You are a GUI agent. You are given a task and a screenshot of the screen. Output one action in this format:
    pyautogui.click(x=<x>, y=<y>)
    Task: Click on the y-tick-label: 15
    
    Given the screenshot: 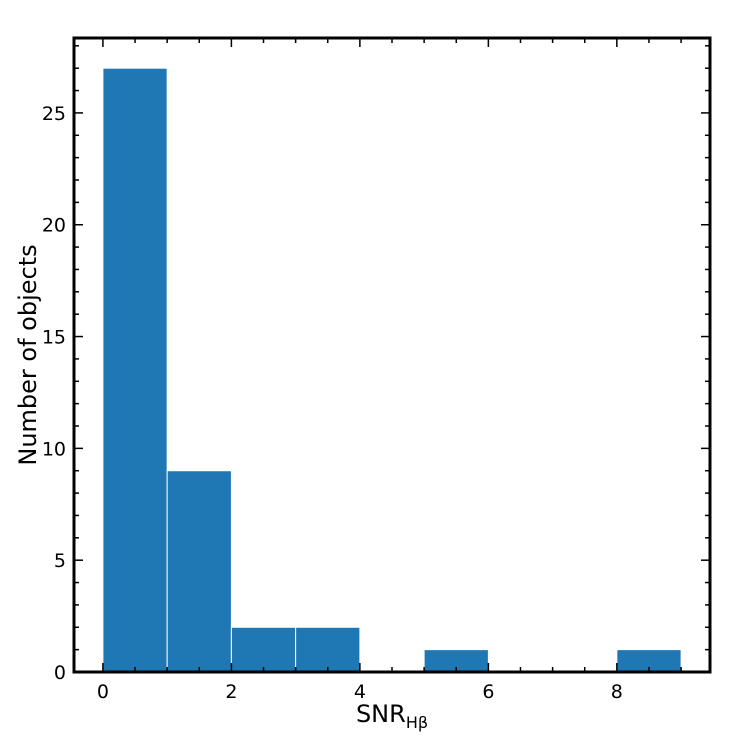 What is the action you would take?
    pyautogui.click(x=54, y=338)
    